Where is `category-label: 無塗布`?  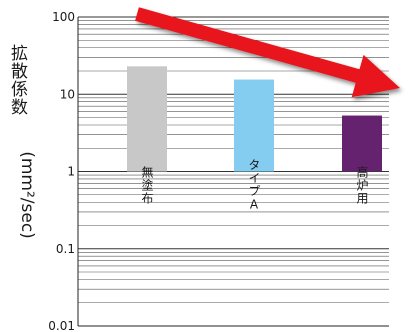
category-label: 無塗布 is located at coordinates (147, 185).